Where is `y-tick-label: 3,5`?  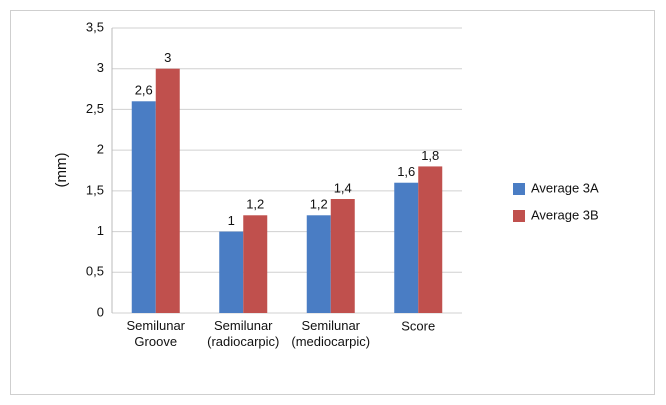 y-tick-label: 3,5 is located at coordinates (95, 26).